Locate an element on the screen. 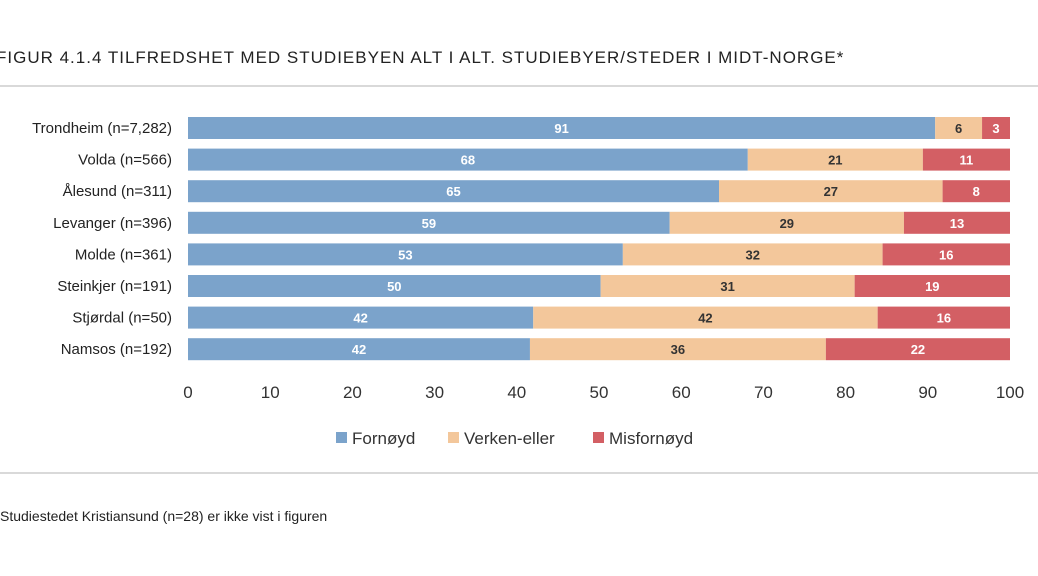 This screenshot has width=1038, height=576. data-label: 29 is located at coordinates (787, 223).